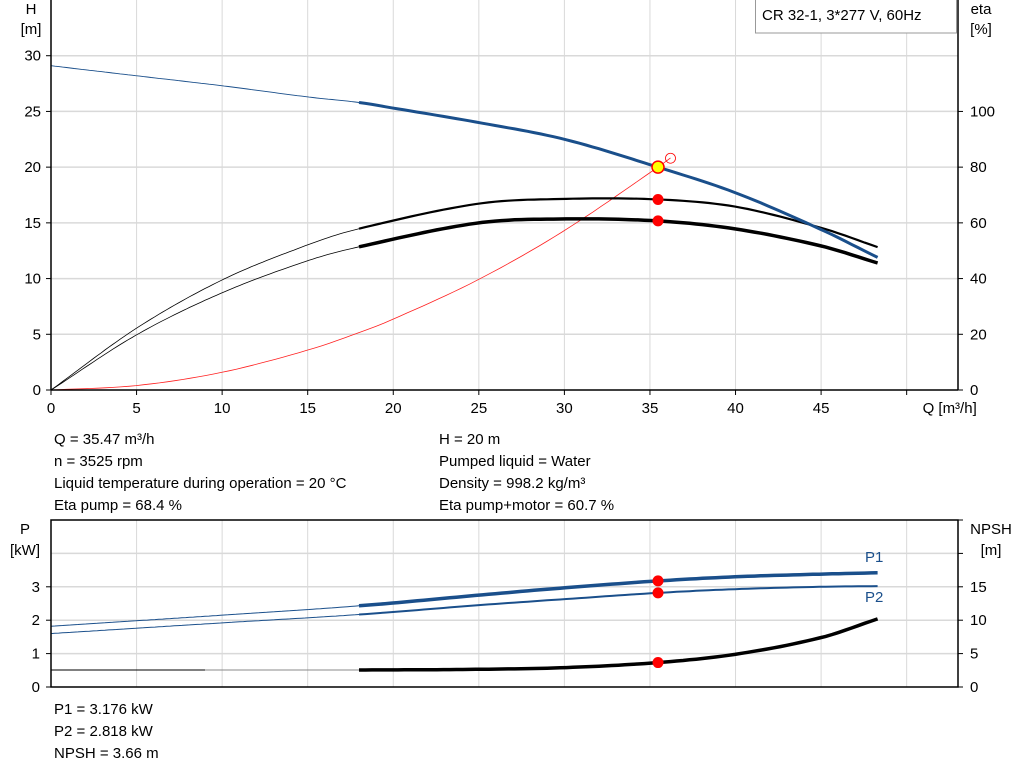  Describe the element at coordinates (36, 654) in the screenshot. I see `y-tick-label: 1` at that location.